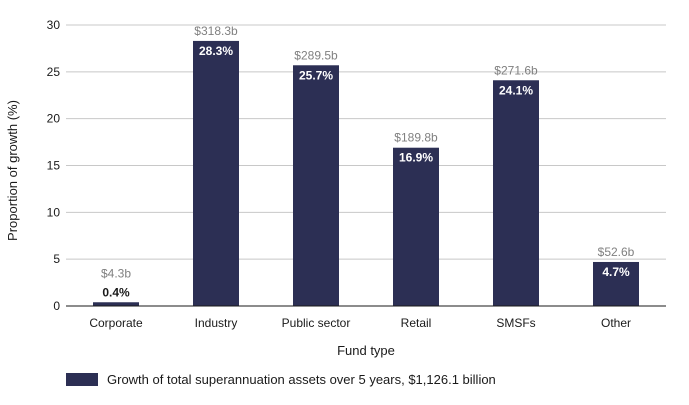  I want to click on bar-value-label: 24.1%, so click(516, 90).